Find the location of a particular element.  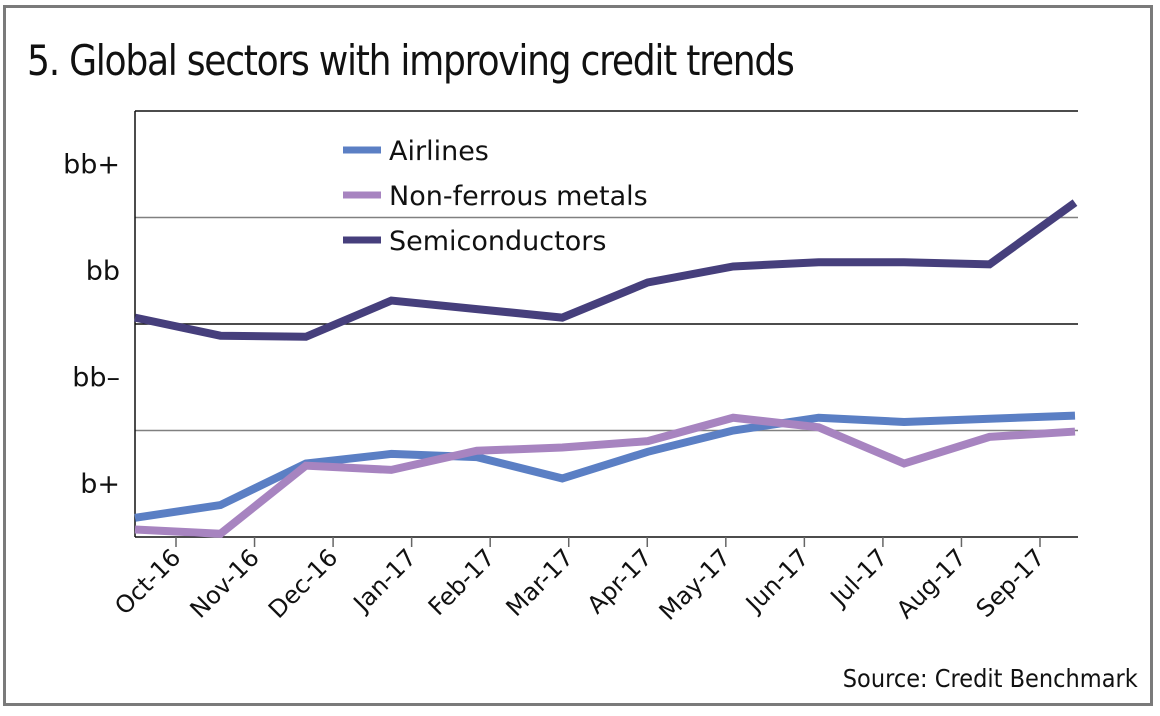

x-tick-label: Apr-17 is located at coordinates (620, 581).